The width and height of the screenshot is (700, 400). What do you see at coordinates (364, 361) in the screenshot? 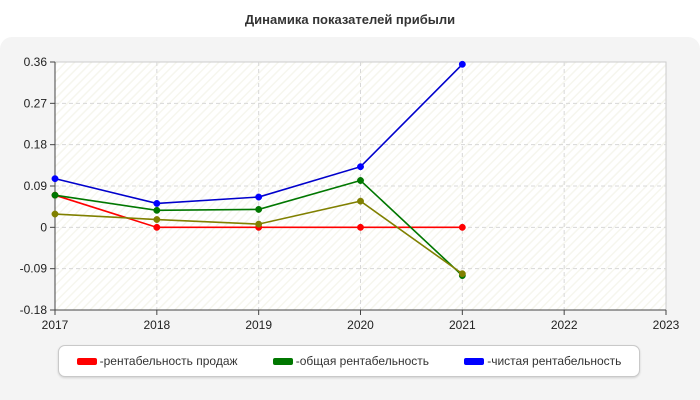
I see `legend-label-total-margin: общая рентабельность` at bounding box center [364, 361].